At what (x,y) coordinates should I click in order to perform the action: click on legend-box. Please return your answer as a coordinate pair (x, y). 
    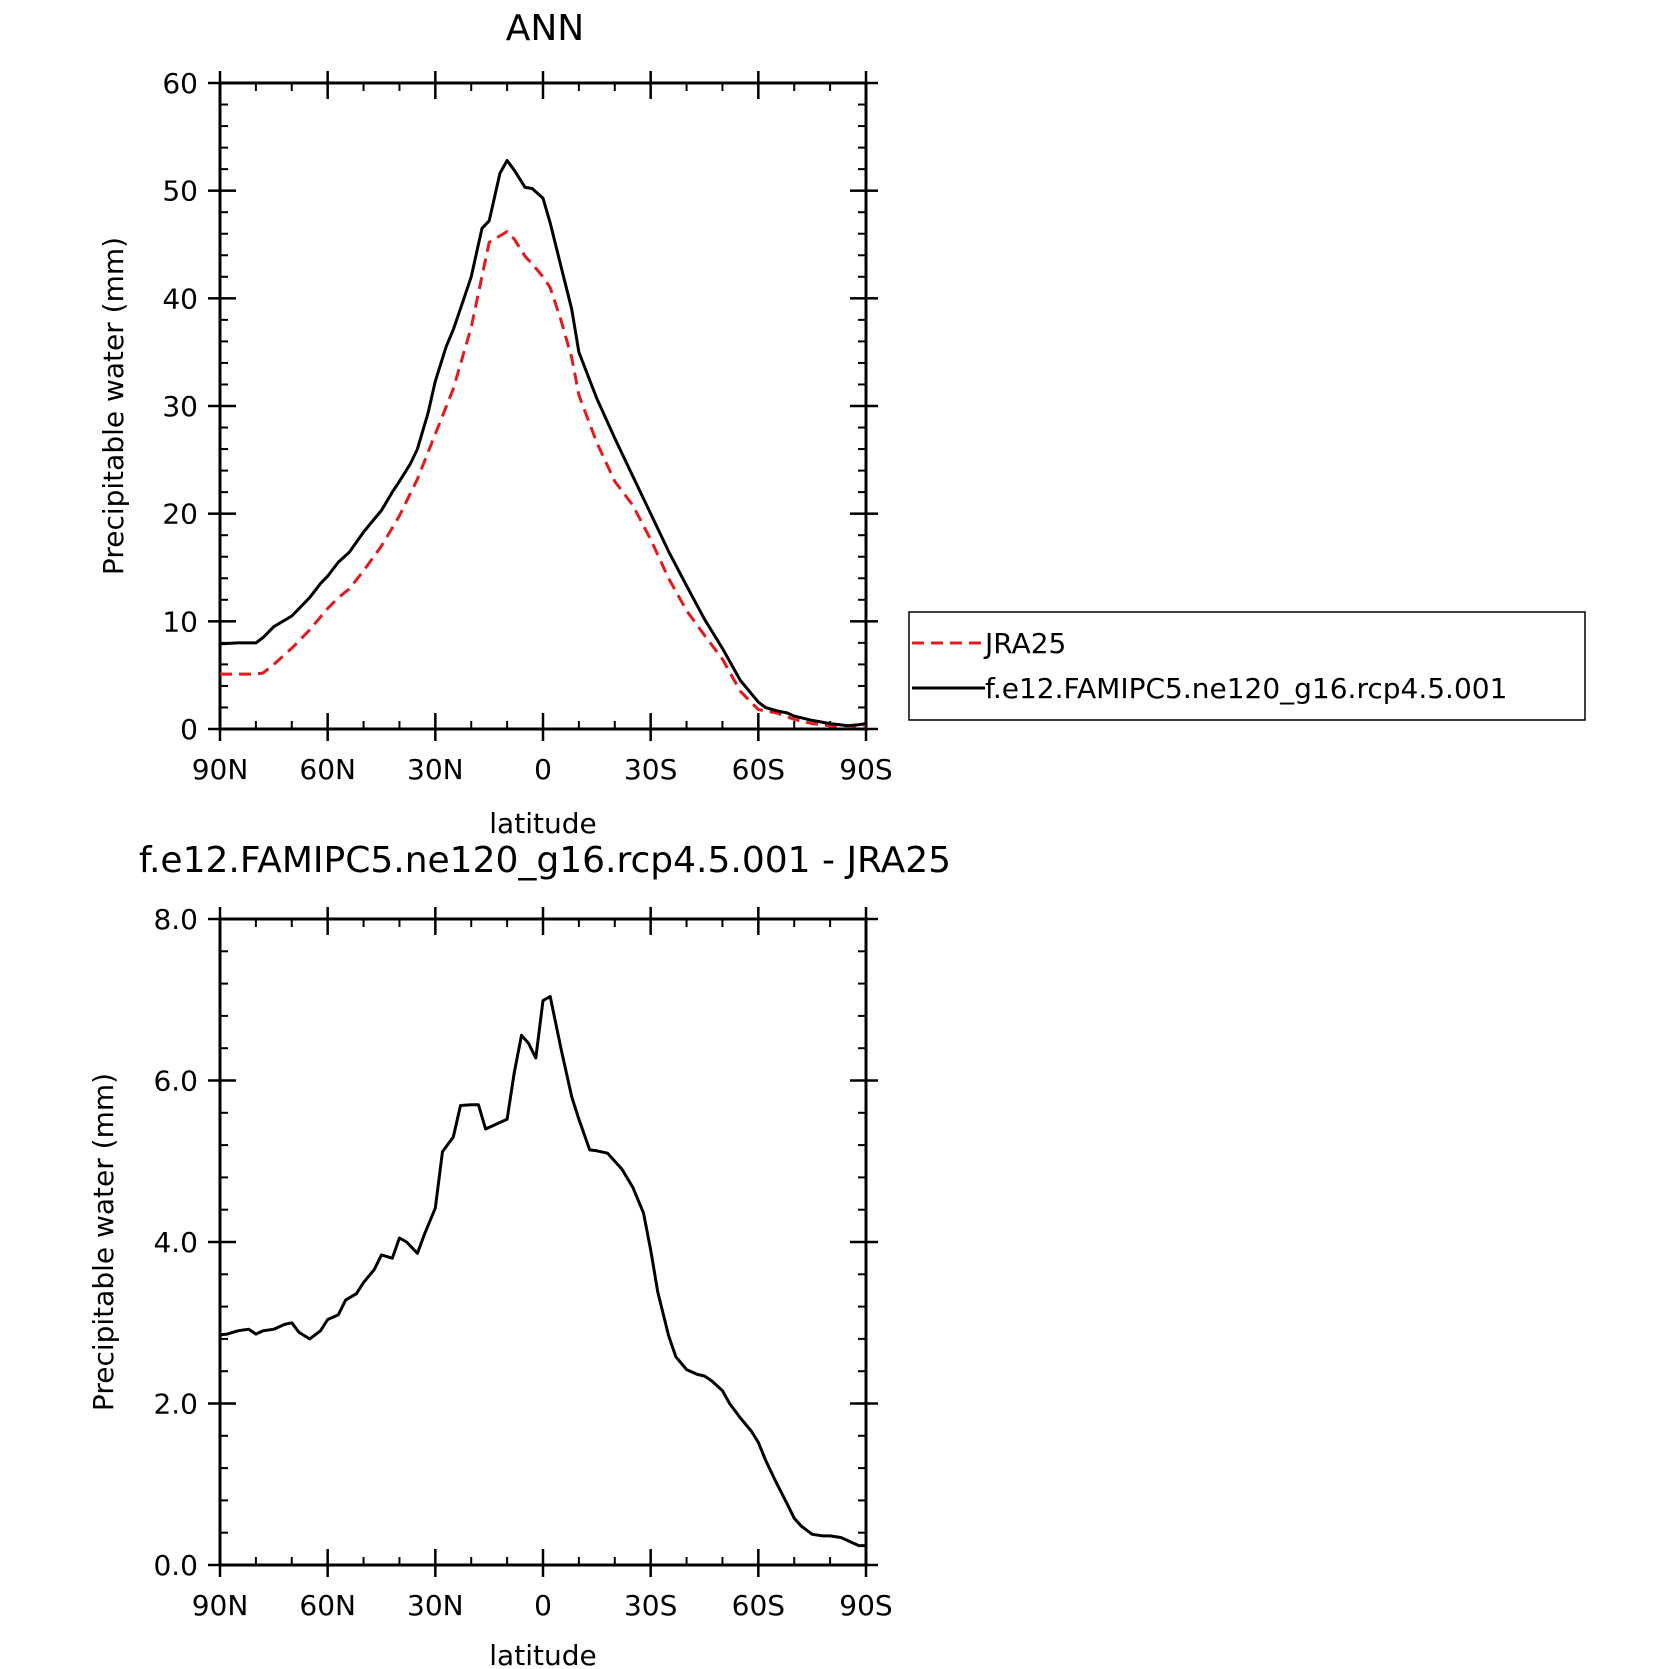
    Looking at the image, I should click on (1247, 666).